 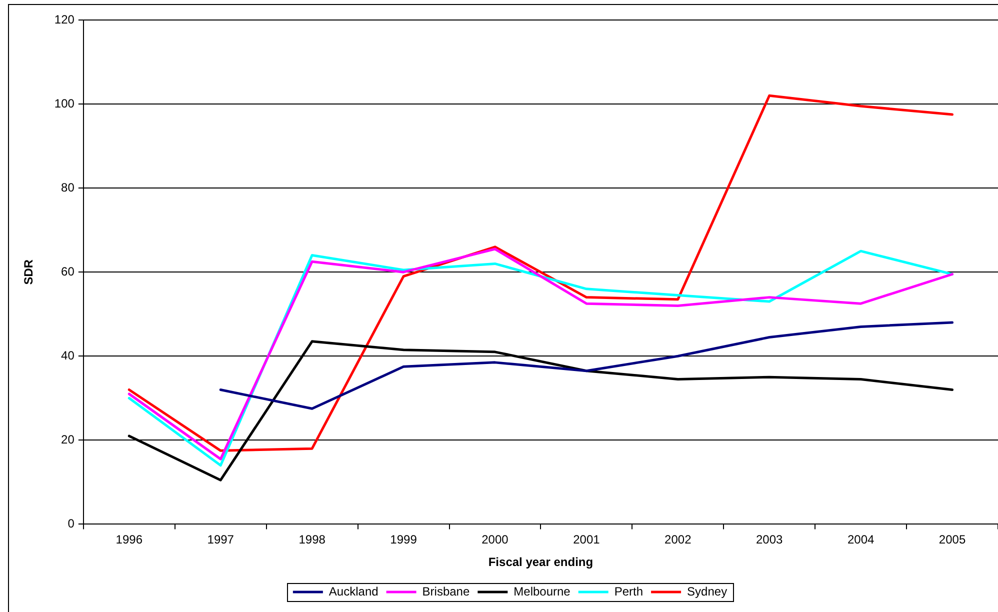 What do you see at coordinates (312, 539) in the screenshot?
I see `x-tick-label: 1998` at bounding box center [312, 539].